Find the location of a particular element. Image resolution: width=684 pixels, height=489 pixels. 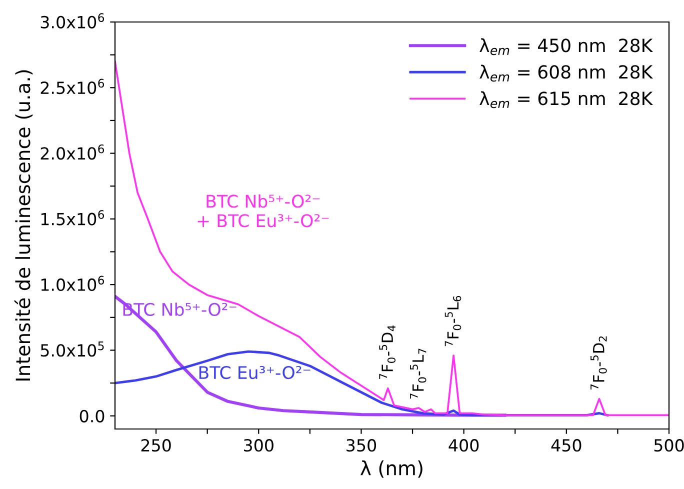

y-tick-label: 1.0x10$^{6}$ is located at coordinates (72, 284).